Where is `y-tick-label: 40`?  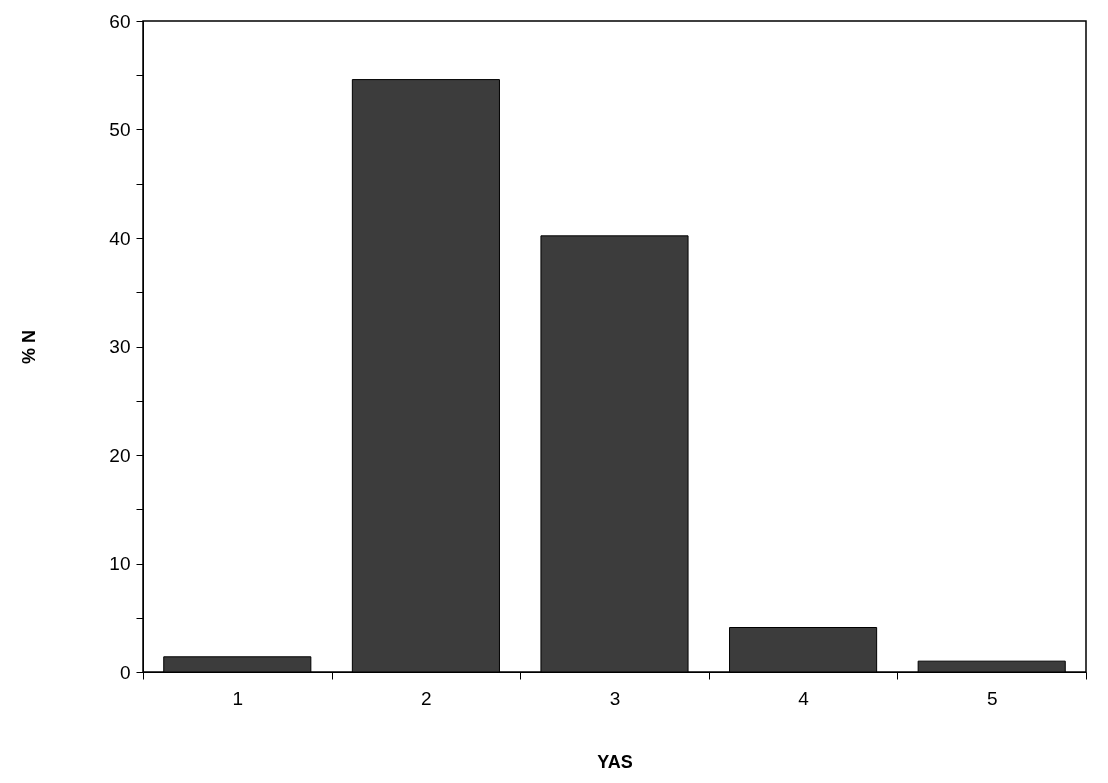
y-tick-label: 40 is located at coordinates (120, 238).